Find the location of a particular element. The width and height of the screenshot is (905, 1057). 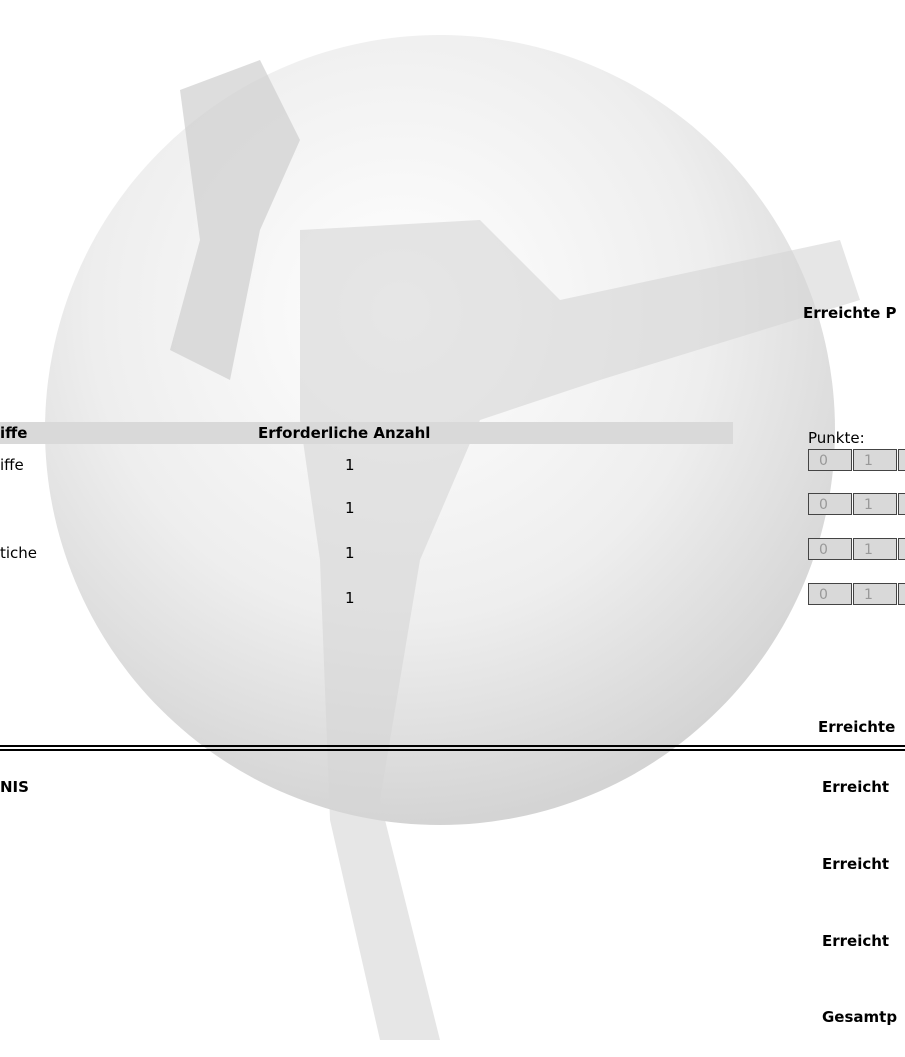

separator is located at coordinates (452, 748).